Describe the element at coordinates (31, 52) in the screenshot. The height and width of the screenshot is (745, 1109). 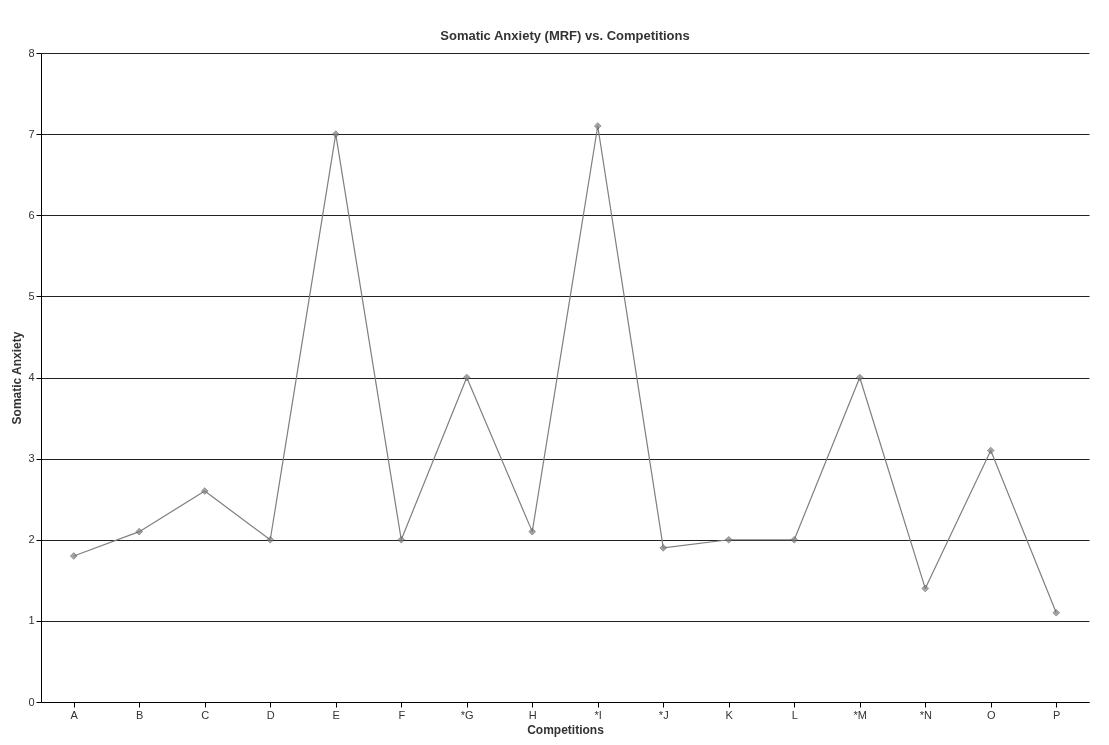
I see `y-tick-label: 8` at that location.